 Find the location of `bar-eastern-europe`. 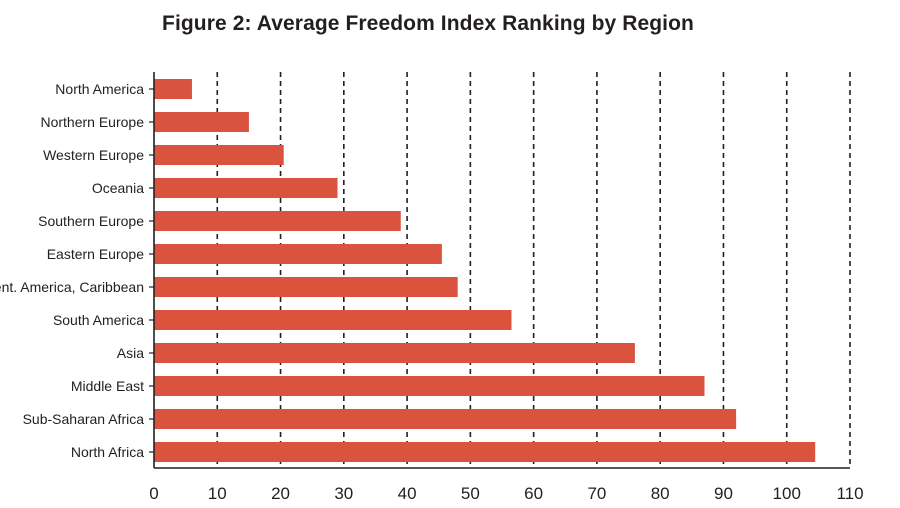

bar-eastern-europe is located at coordinates (298, 254).